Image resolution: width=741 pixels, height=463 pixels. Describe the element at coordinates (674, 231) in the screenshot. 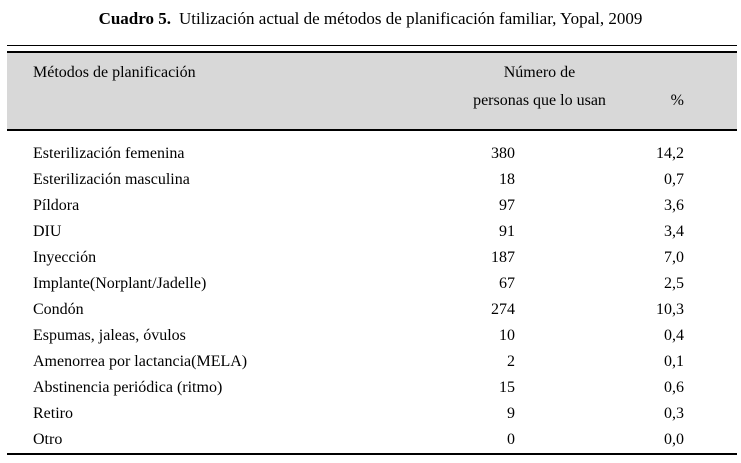

I see `percent-cell: 3,4` at that location.